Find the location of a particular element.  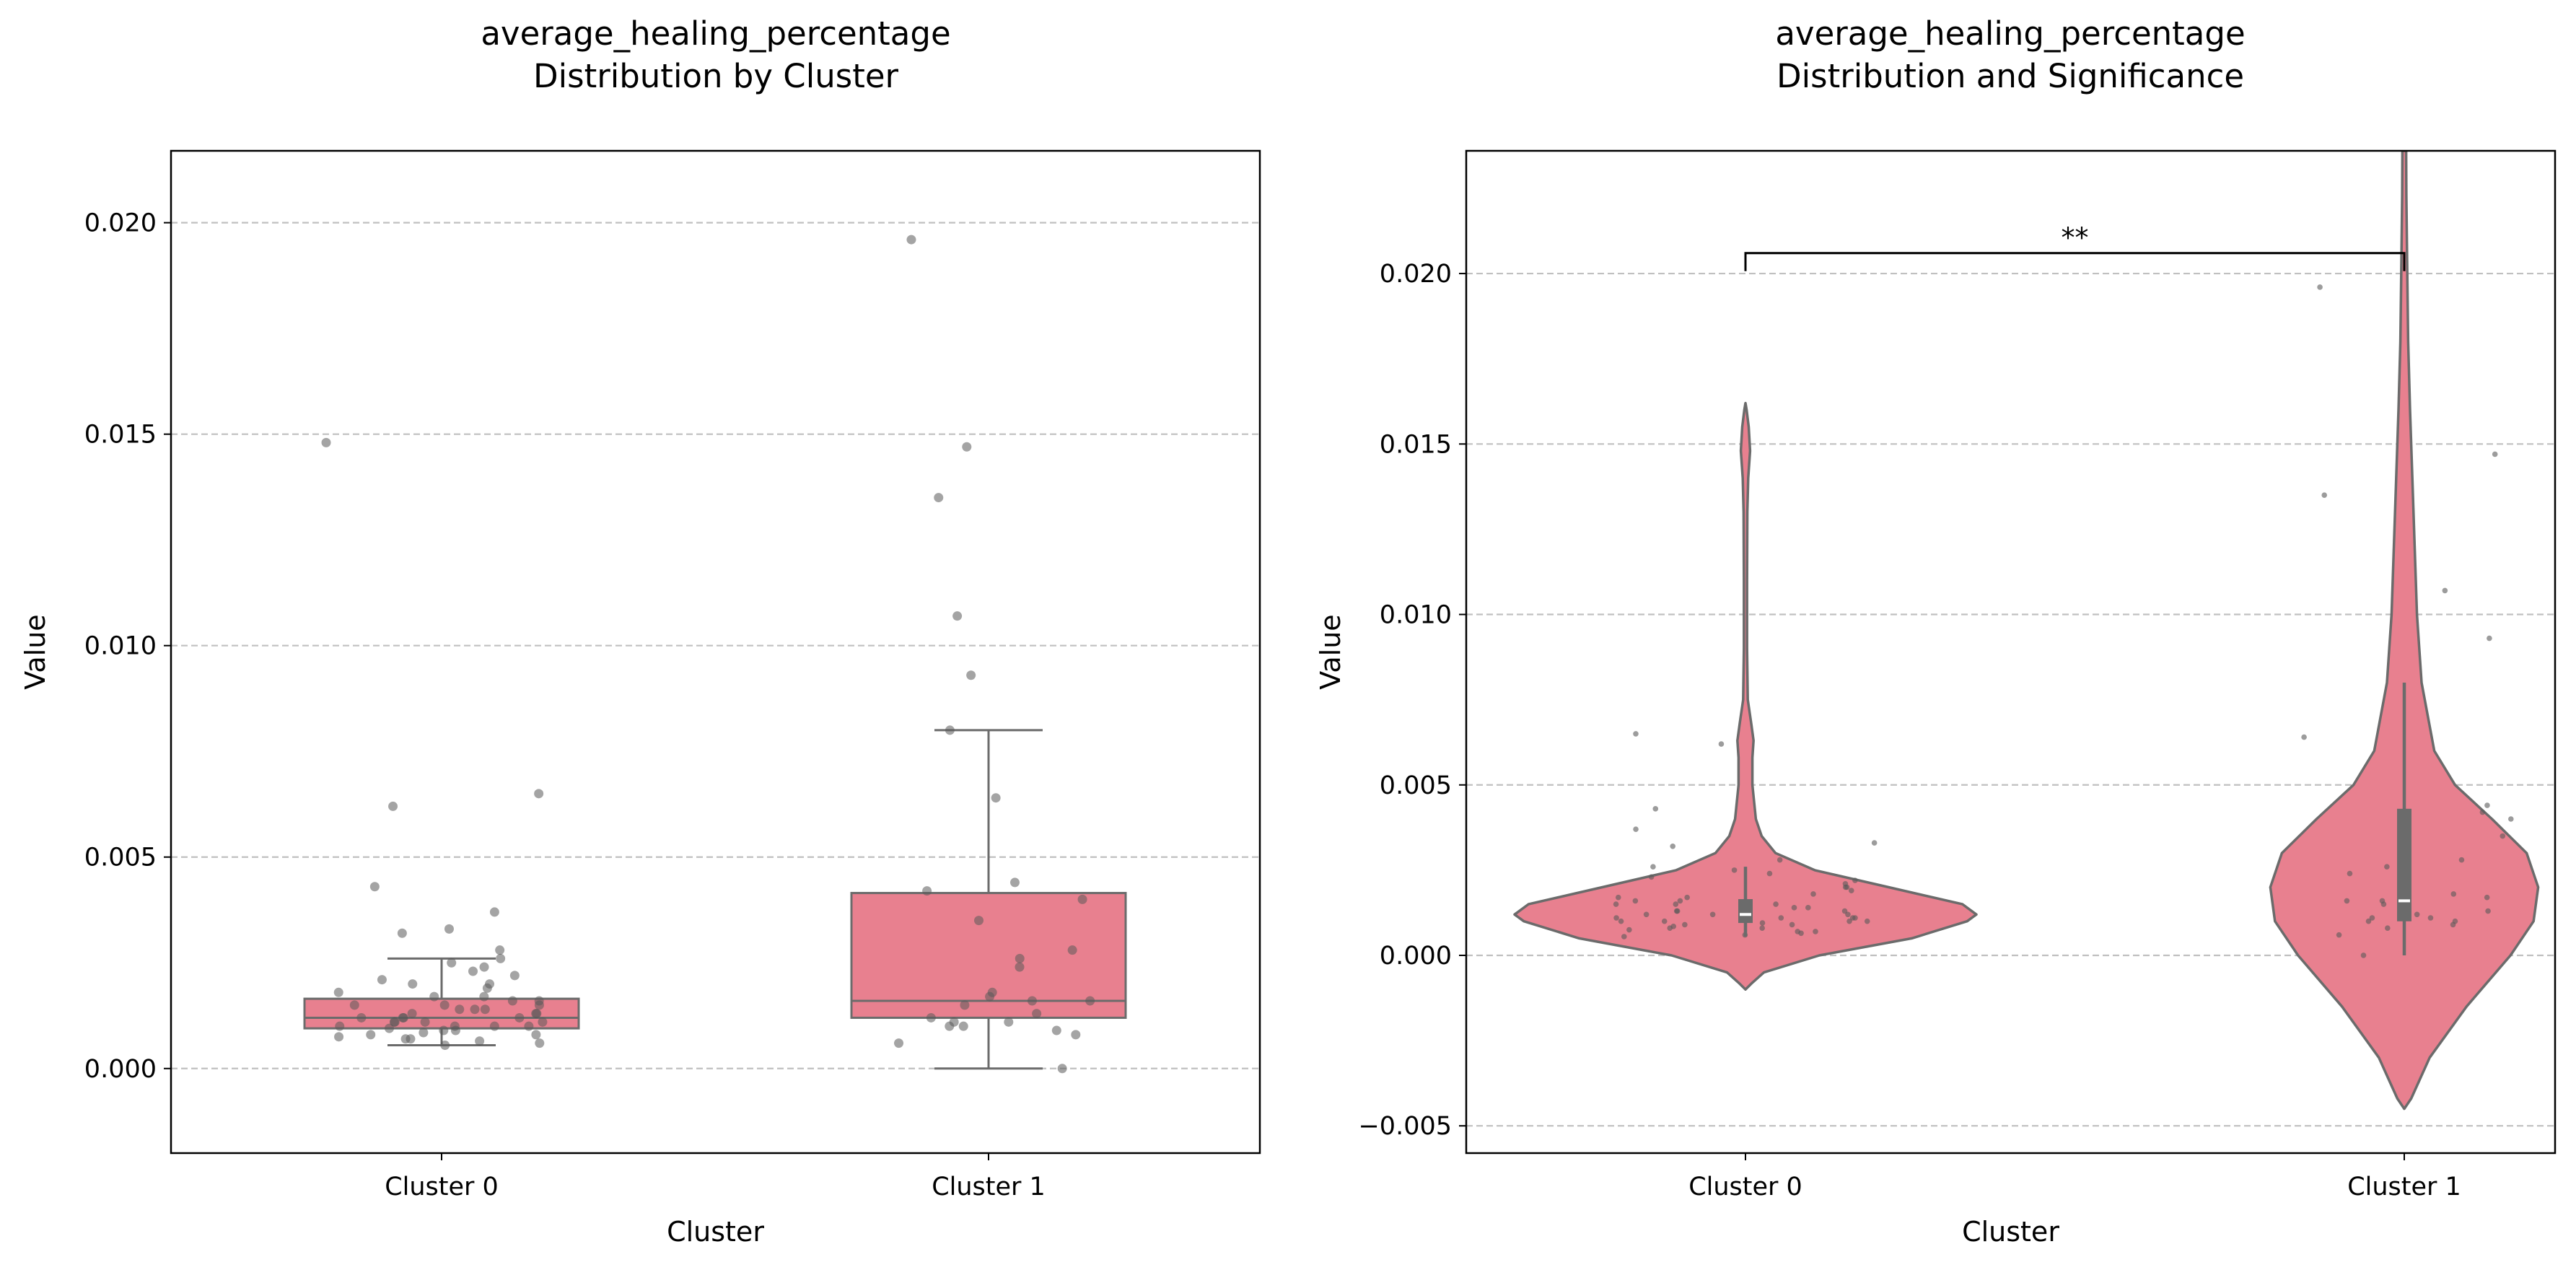

y-tick-label: 0.020 is located at coordinates (1416, 274).